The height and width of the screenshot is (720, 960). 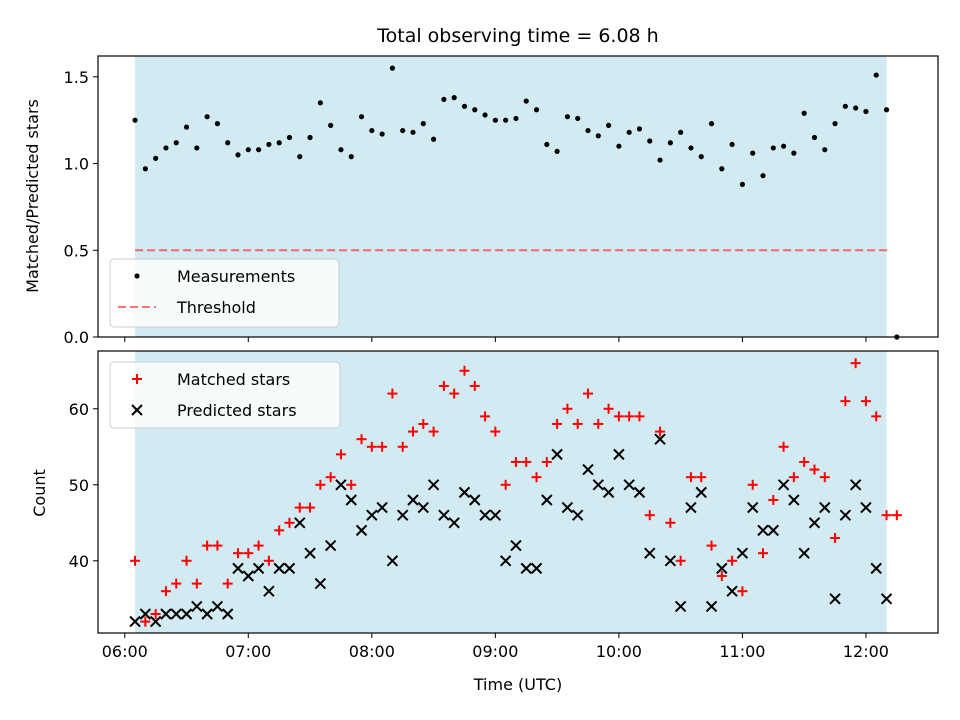 I want to click on bottom-y-axis-label: Count, so click(x=39, y=493).